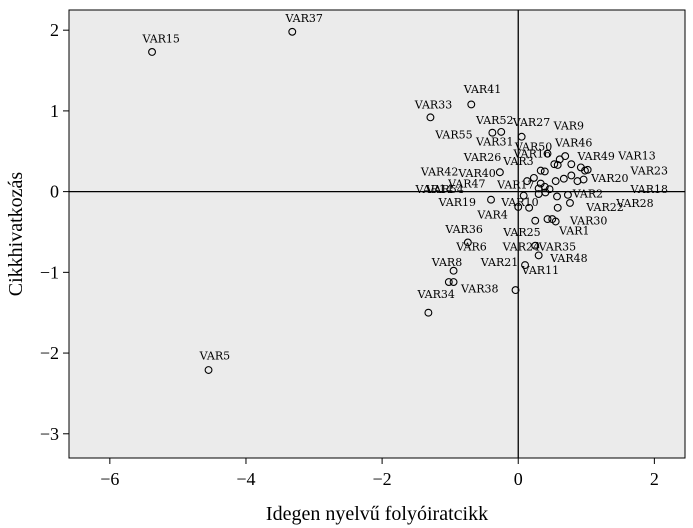  I want to click on point-label: VAR47, so click(466, 184).